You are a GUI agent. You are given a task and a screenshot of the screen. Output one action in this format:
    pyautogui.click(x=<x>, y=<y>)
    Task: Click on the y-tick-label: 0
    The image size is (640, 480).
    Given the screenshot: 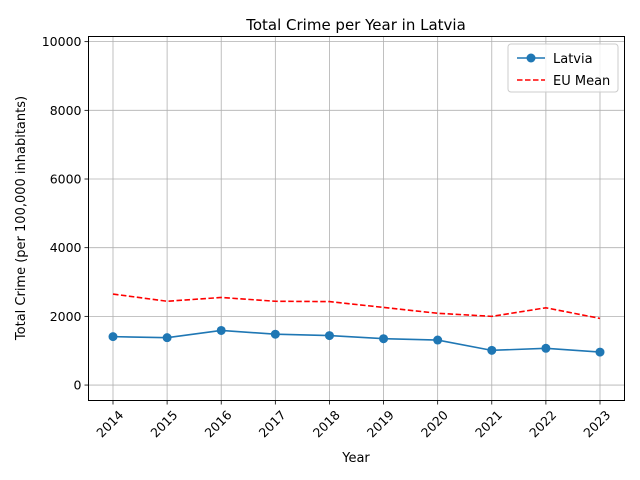 What is the action you would take?
    pyautogui.click(x=78, y=385)
    